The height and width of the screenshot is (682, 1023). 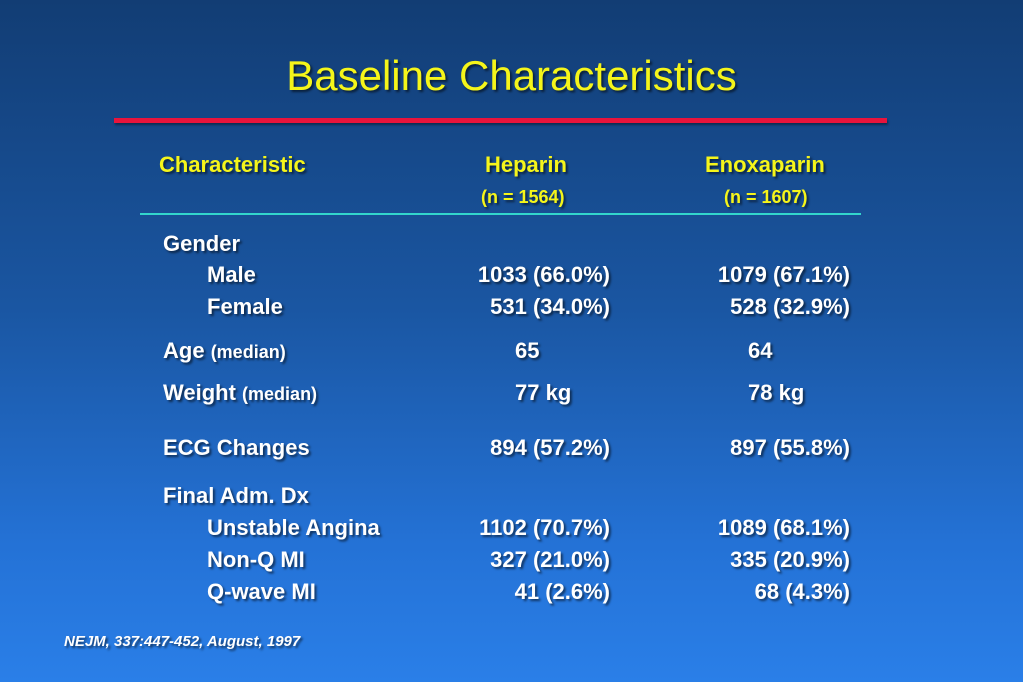 I want to click on header-heparin: Heparin, so click(x=526, y=164).